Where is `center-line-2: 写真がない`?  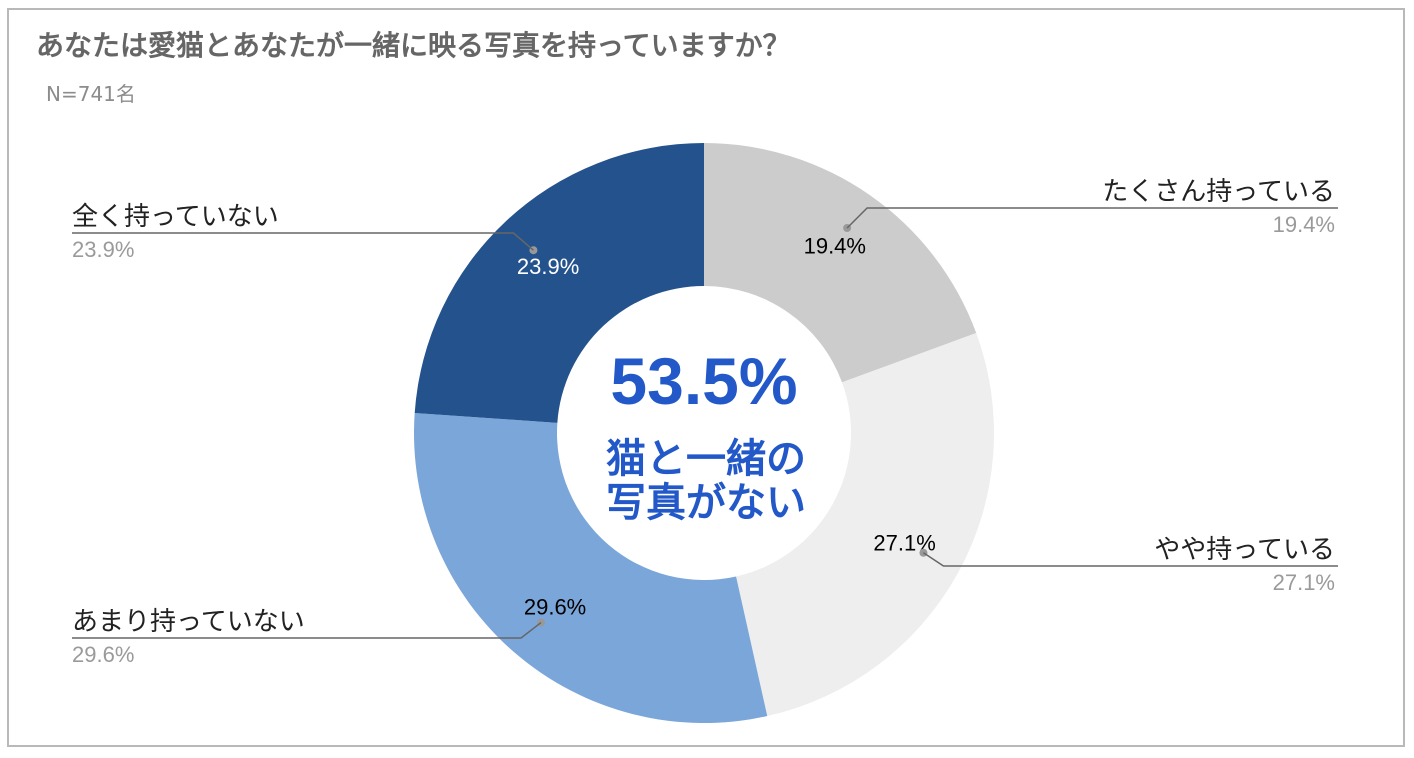
center-line-2: 写真がない is located at coordinates (706, 503).